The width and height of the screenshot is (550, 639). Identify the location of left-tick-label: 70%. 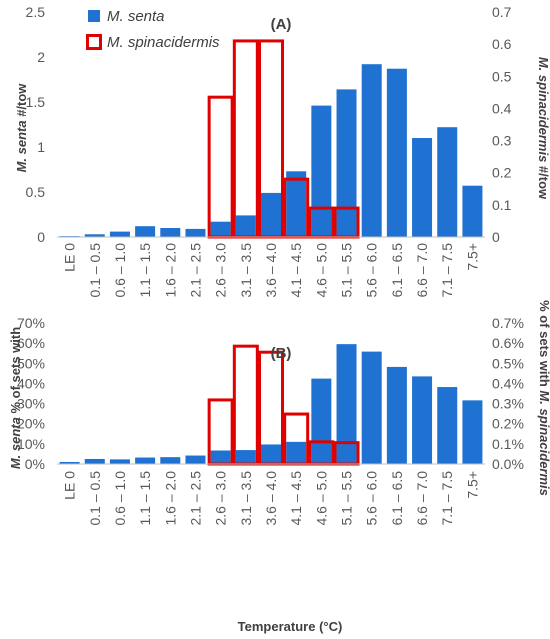
(31, 323).